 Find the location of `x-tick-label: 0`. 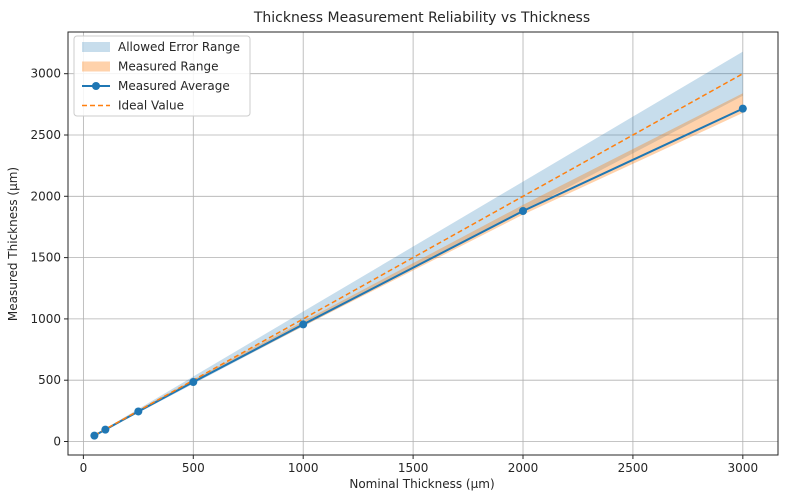

x-tick-label: 0 is located at coordinates (84, 468).